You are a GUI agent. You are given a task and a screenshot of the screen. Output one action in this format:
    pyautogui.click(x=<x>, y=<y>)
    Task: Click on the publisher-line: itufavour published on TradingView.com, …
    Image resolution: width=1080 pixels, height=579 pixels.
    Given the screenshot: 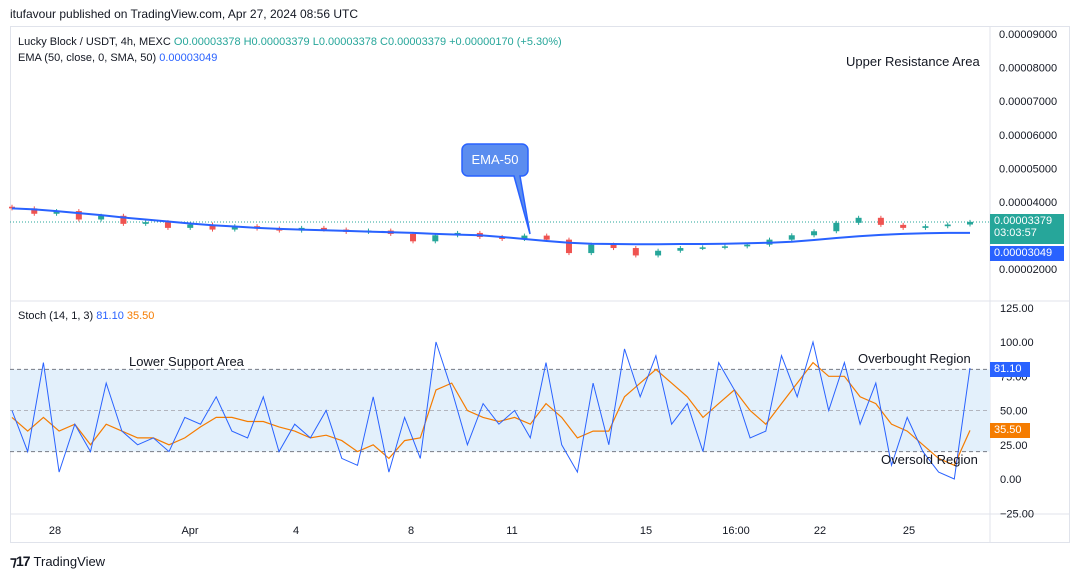 What is the action you would take?
    pyautogui.click(x=184, y=14)
    